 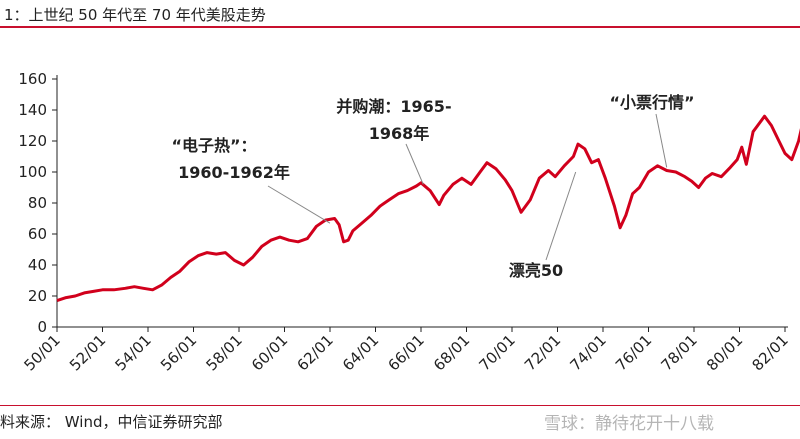 I want to click on annotation-label: “小票行情”, so click(x=651, y=102).